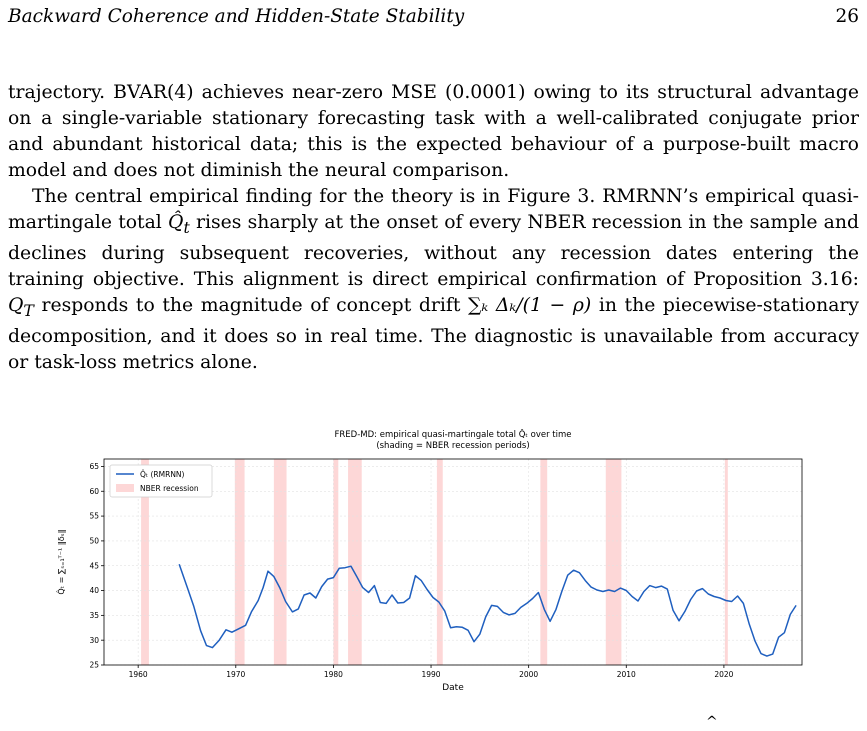 Image resolution: width=867 pixels, height=731 pixels. I want to click on y-tick-label: 50, so click(94, 541).